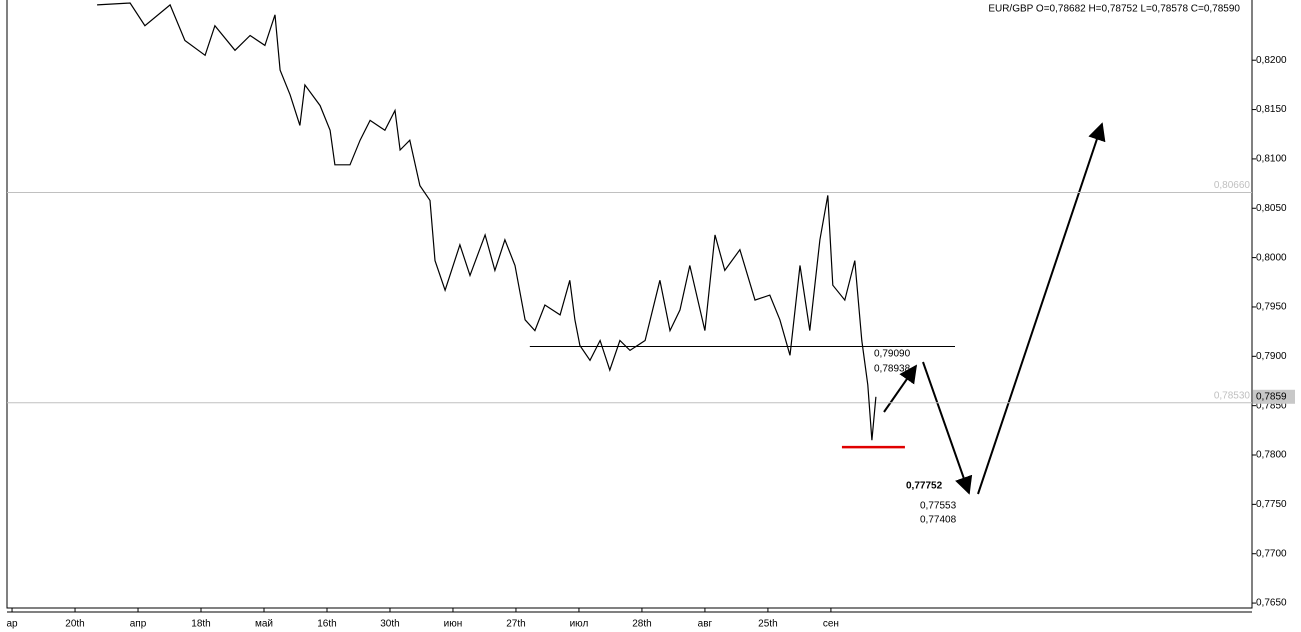  Describe the element at coordinates (1271, 109) in the screenshot. I see `y-tick-label: 0,8150` at that location.